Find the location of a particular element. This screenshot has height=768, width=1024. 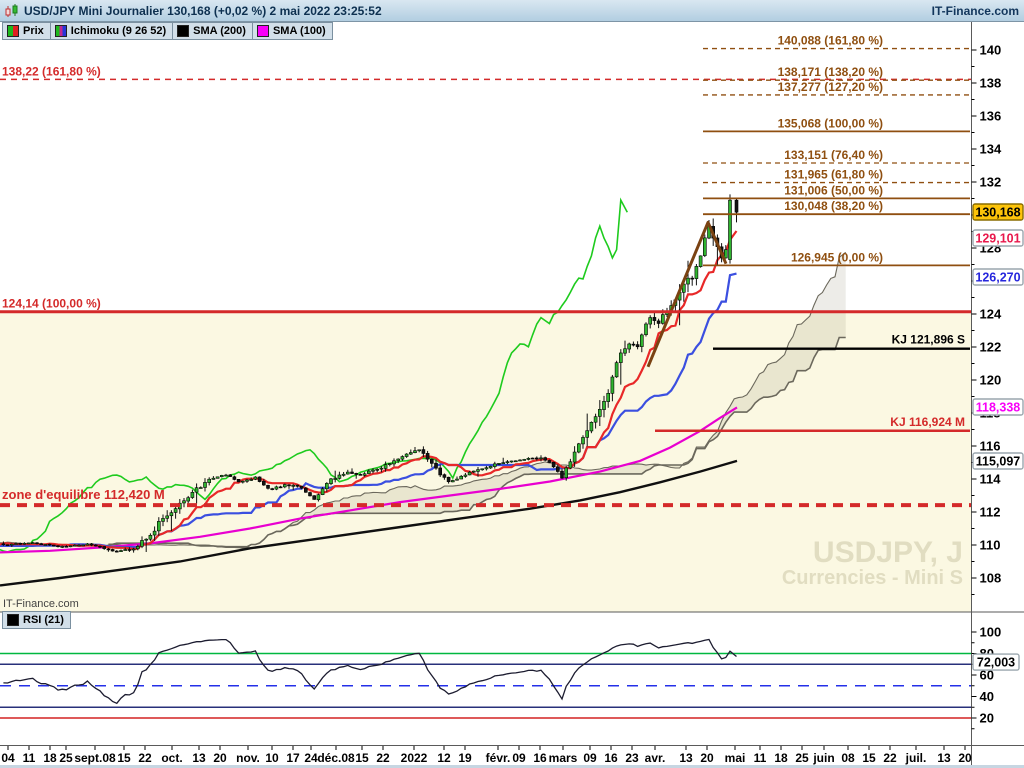

retracement-level-label: 138,22 (161,80 %) is located at coordinates (51, 71).